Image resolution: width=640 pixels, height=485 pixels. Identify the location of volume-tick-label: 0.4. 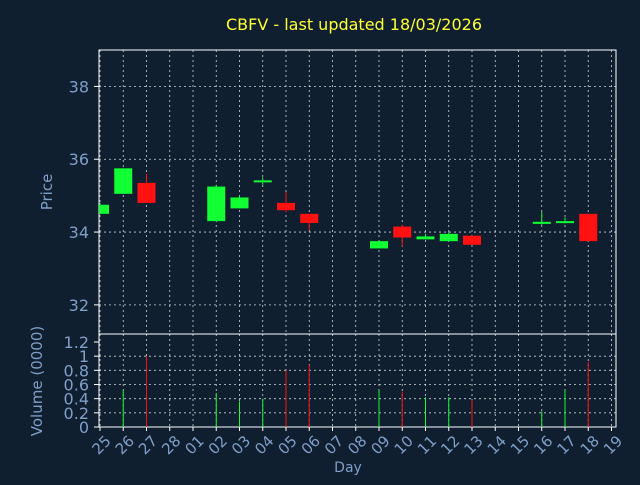
(76, 399).